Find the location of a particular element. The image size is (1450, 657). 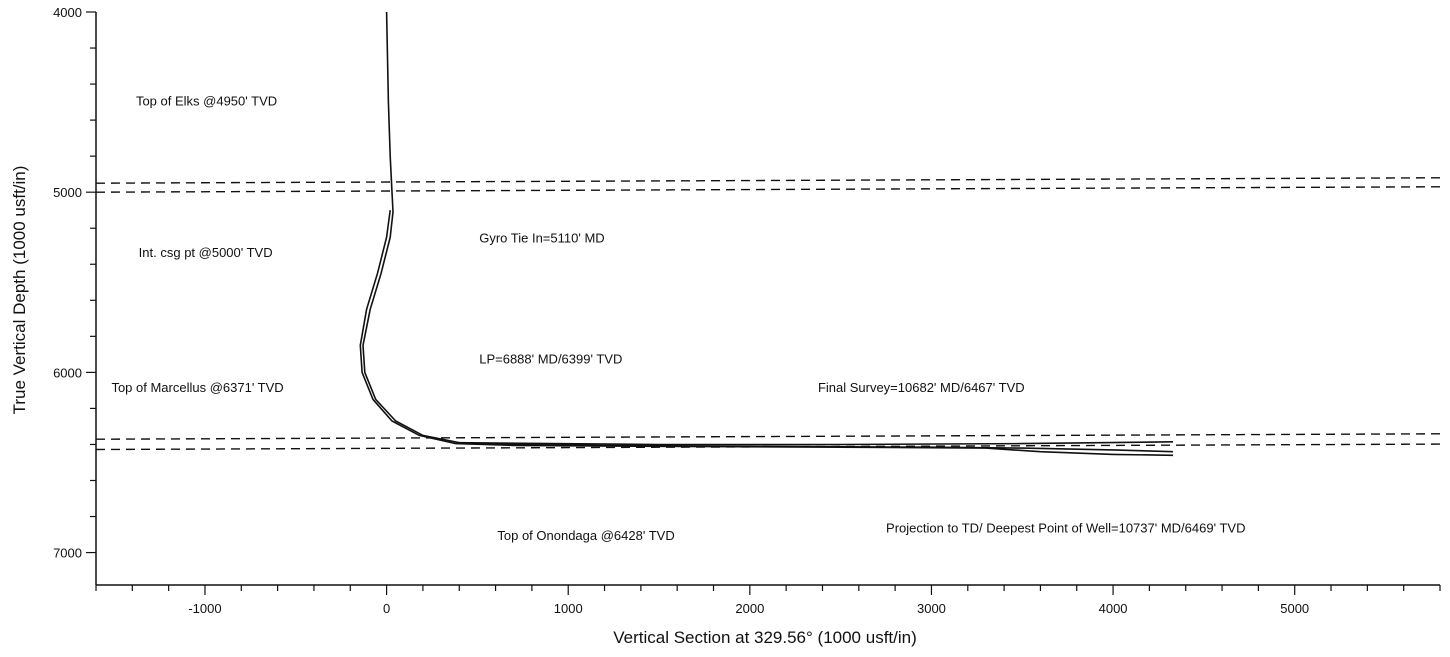

annotation-label: Gyro Tie In=5110' MD is located at coordinates (541, 238).